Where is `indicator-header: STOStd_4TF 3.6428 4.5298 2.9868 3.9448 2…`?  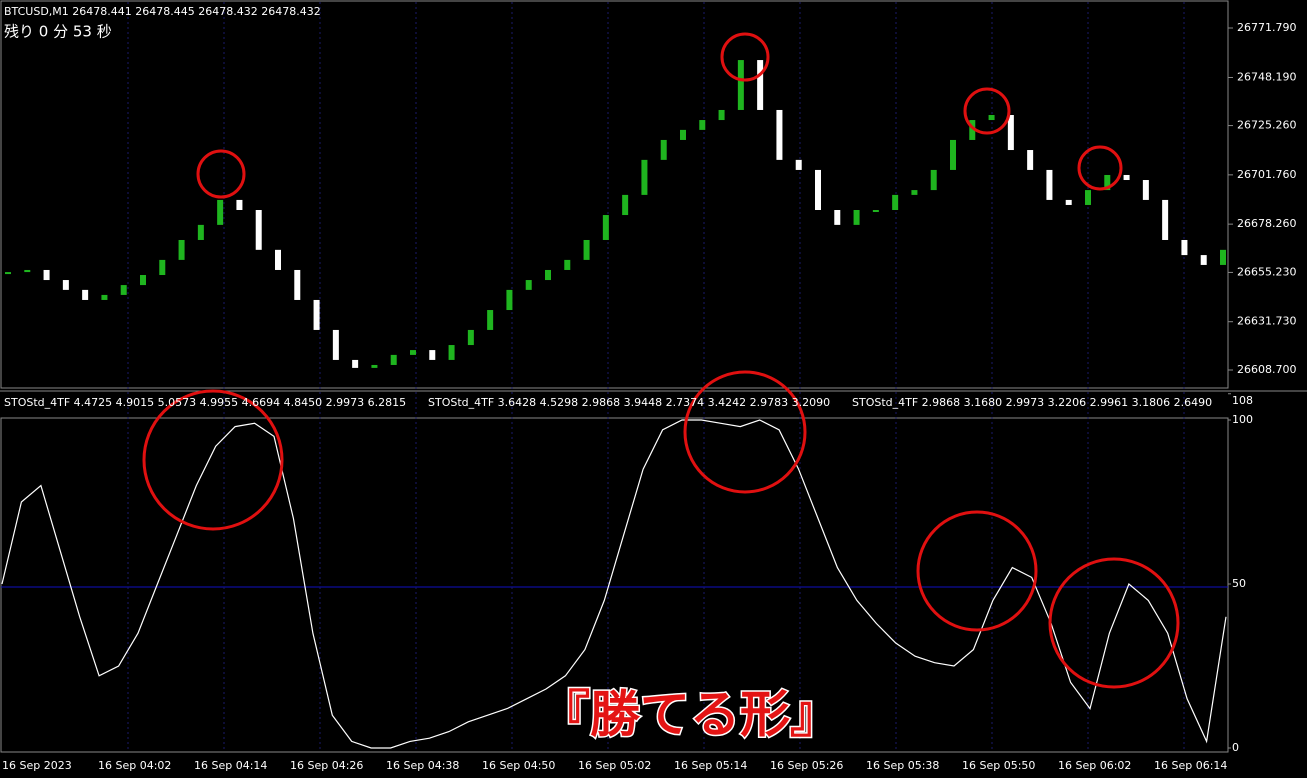 indicator-header: STOStd_4TF 3.6428 4.5298 2.9868 3.9448 2… is located at coordinates (629, 402).